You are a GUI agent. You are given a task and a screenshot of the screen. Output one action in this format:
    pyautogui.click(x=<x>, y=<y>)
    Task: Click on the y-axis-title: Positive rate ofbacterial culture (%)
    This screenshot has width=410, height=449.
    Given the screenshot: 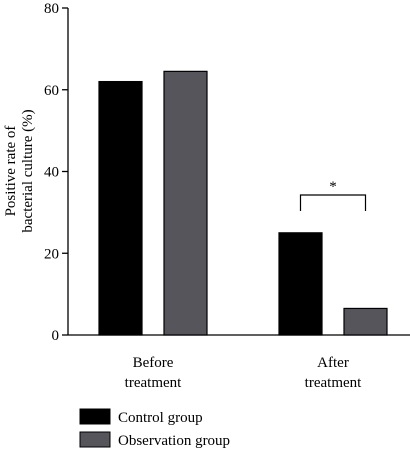 What is the action you would take?
    pyautogui.click(x=19, y=170)
    